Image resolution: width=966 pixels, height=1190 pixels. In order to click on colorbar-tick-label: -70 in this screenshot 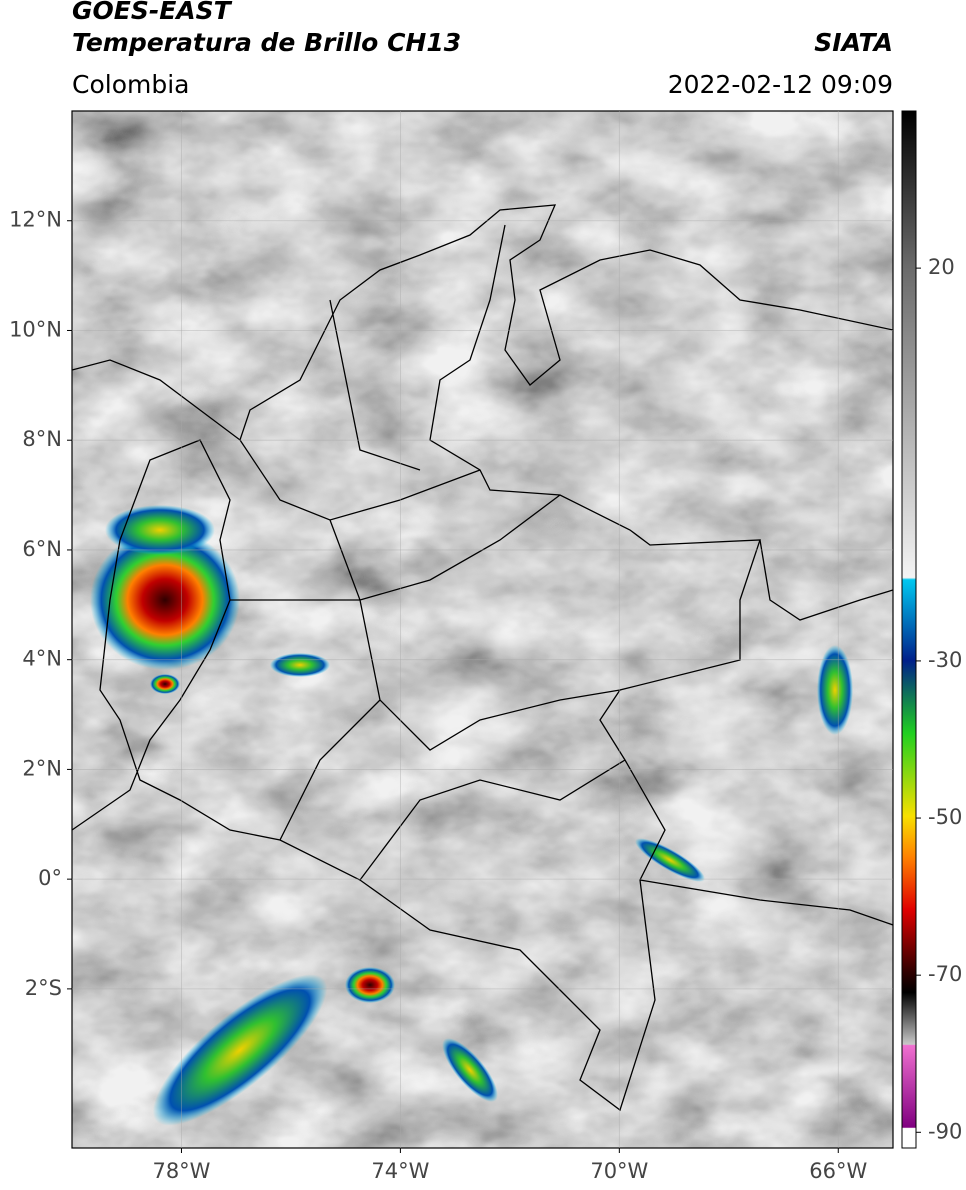, I will do `click(945, 974)`.